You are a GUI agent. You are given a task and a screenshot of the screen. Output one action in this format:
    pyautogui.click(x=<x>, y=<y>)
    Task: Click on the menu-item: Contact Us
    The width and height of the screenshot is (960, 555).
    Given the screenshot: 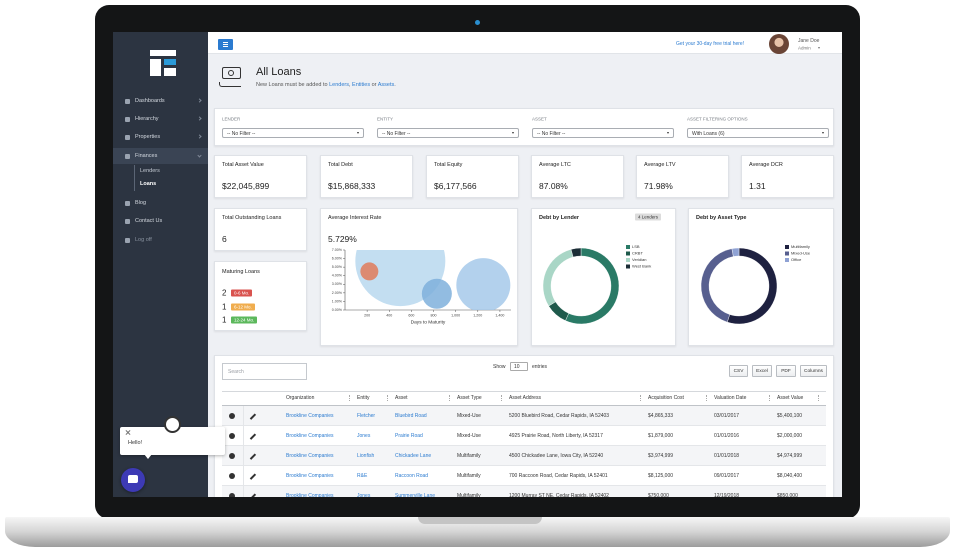 What is the action you would take?
    pyautogui.click(x=149, y=221)
    